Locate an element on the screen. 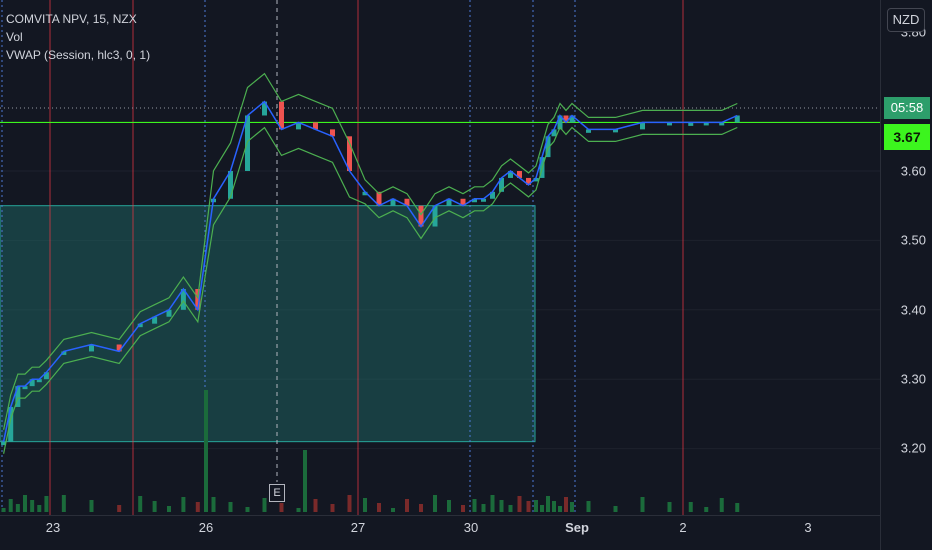 This screenshot has width=932, height=550. time-axis is located at coordinates (440, 532).